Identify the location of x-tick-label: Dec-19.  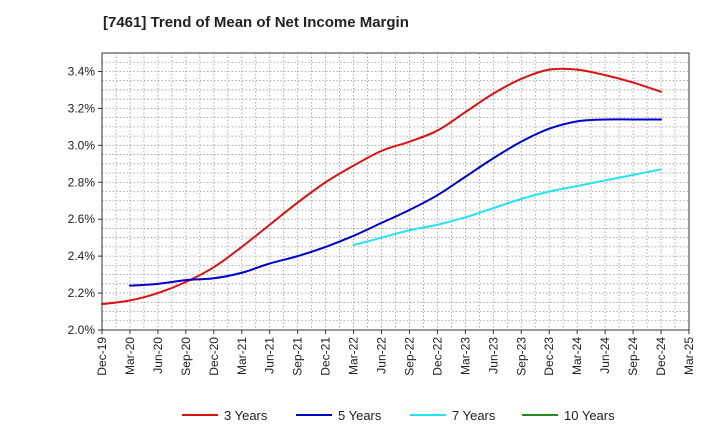
(102, 356).